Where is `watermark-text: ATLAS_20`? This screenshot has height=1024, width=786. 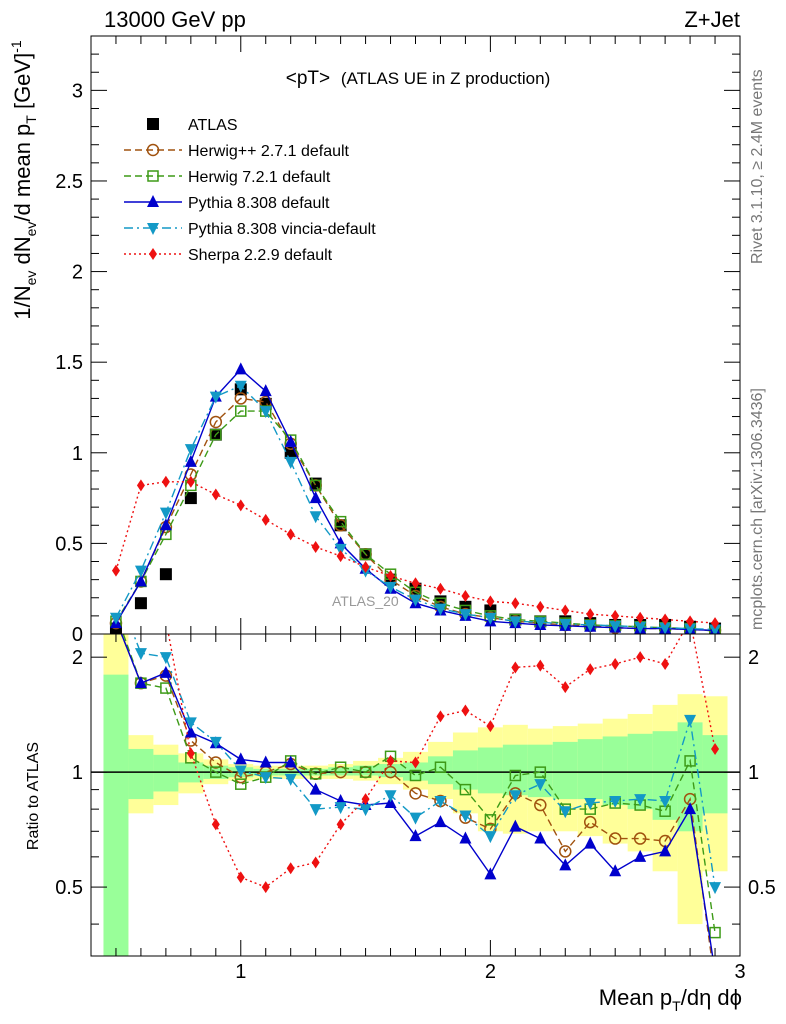
watermark-text: ATLAS_20 is located at coordinates (365, 601).